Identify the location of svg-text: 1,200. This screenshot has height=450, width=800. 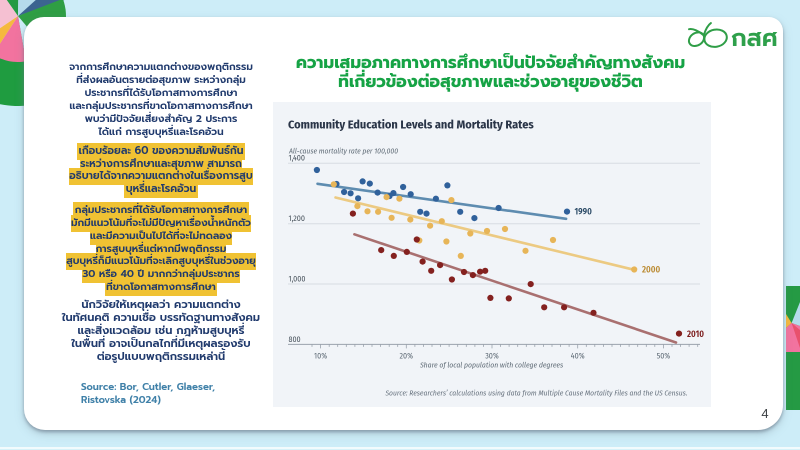
(297, 219).